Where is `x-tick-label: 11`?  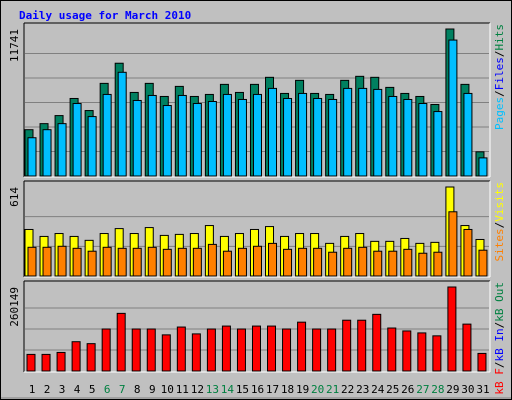 x-tick-label: 11 is located at coordinates (182, 389).